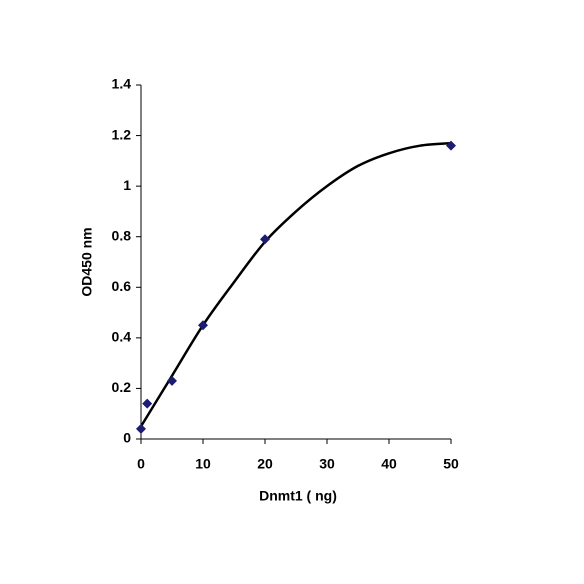 The height and width of the screenshot is (584, 584). I want to click on y-tick-label: 0.2, so click(122, 387).